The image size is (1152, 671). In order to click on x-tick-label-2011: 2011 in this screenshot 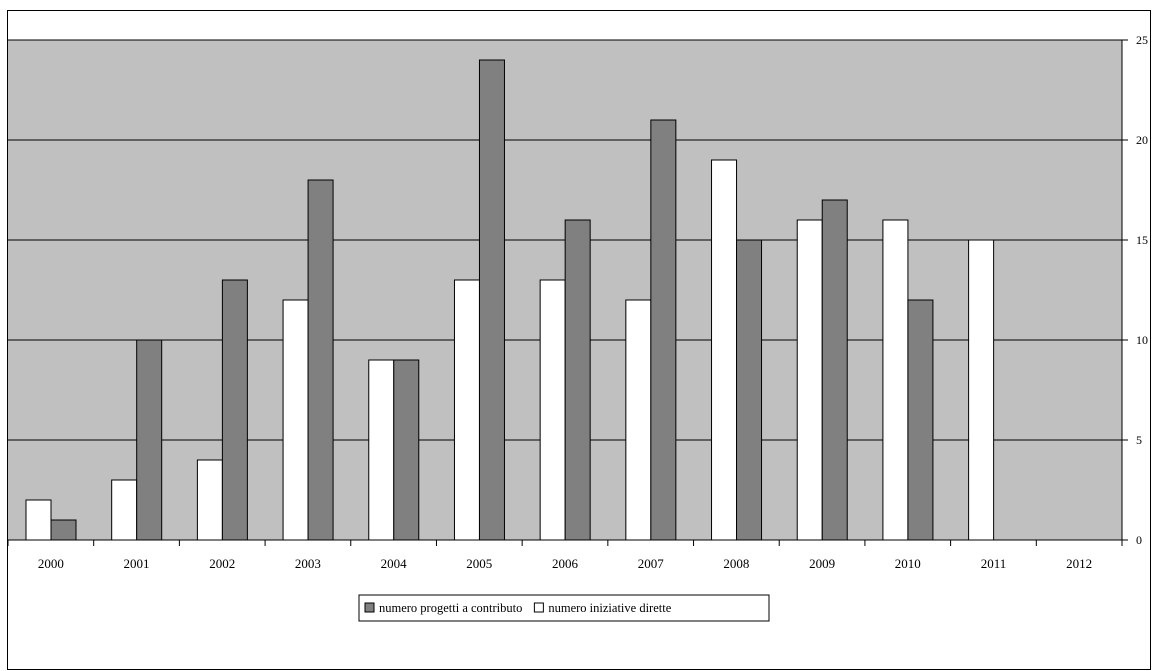, I will do `click(994, 563)`.